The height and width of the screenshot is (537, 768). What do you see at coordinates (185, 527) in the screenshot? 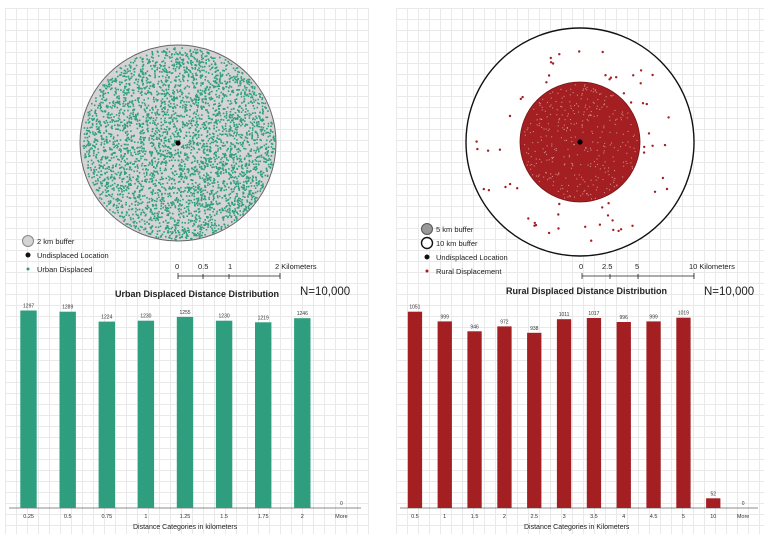
I see `urban-x-axis-label: Distance Categories in kilometers` at bounding box center [185, 527].